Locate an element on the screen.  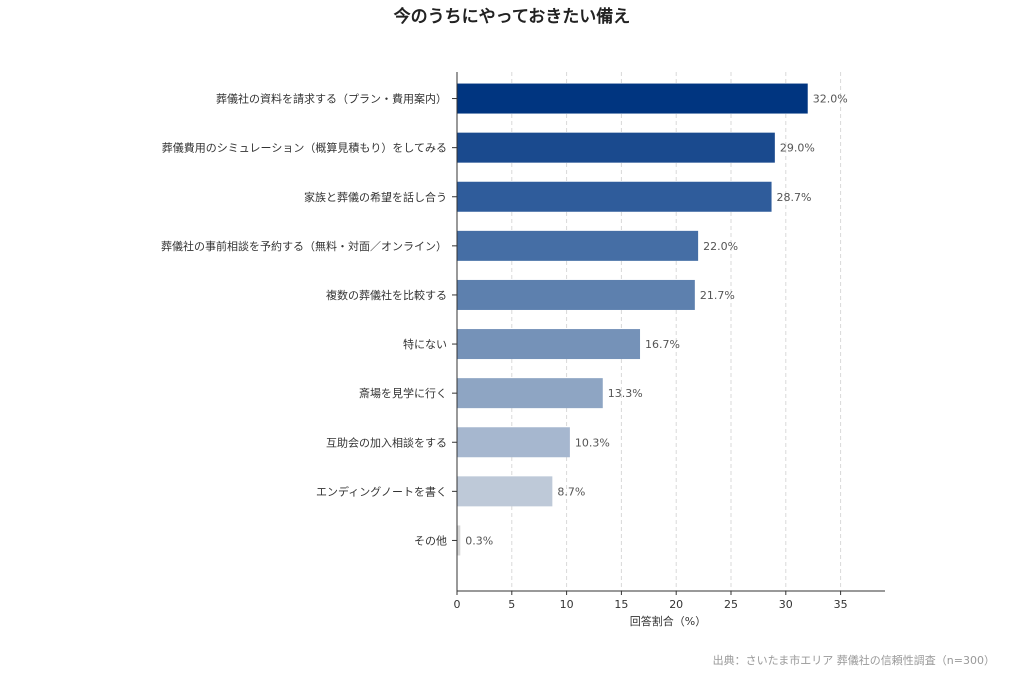
value-label: 28.7% is located at coordinates (794, 197).